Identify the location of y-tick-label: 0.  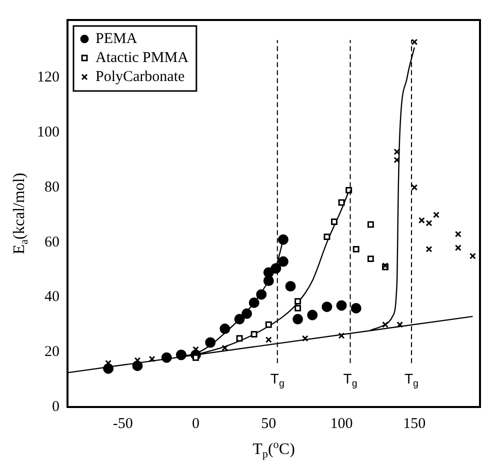
(56, 406).